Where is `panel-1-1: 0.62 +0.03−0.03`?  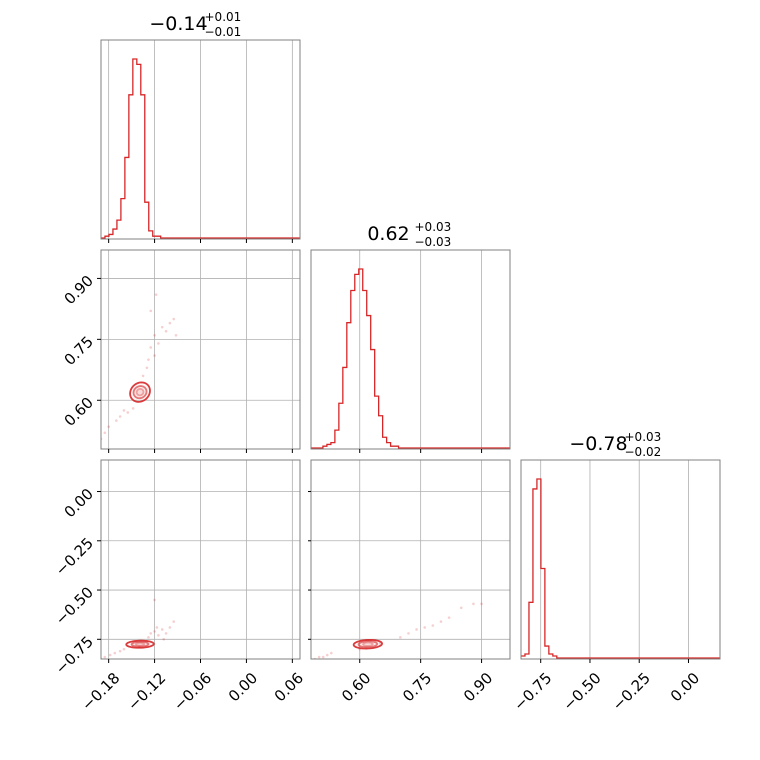
panel-1-1: 0.62 +0.03−0.03 is located at coordinates (410, 336).